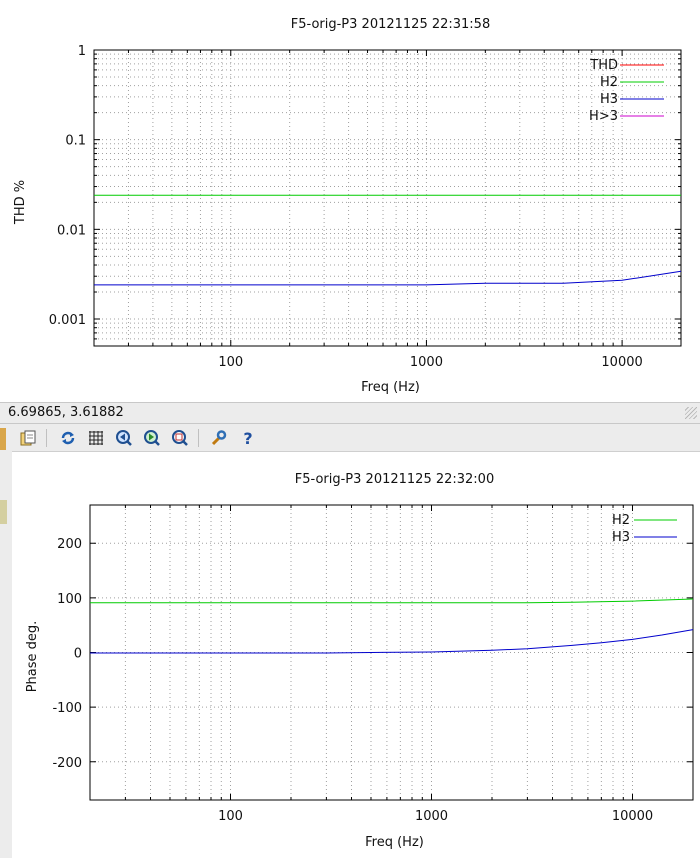 The width and height of the screenshot is (700, 858). What do you see at coordinates (82, 51) in the screenshot?
I see `y-tick-label: 1` at bounding box center [82, 51].